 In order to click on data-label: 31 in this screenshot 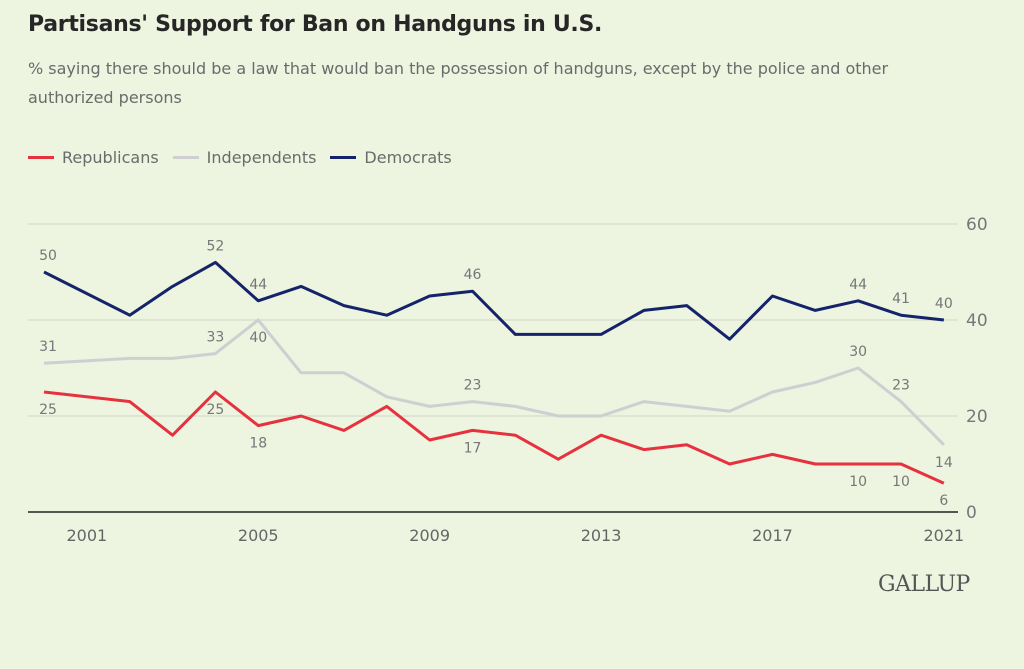, I will do `click(48, 347)`.